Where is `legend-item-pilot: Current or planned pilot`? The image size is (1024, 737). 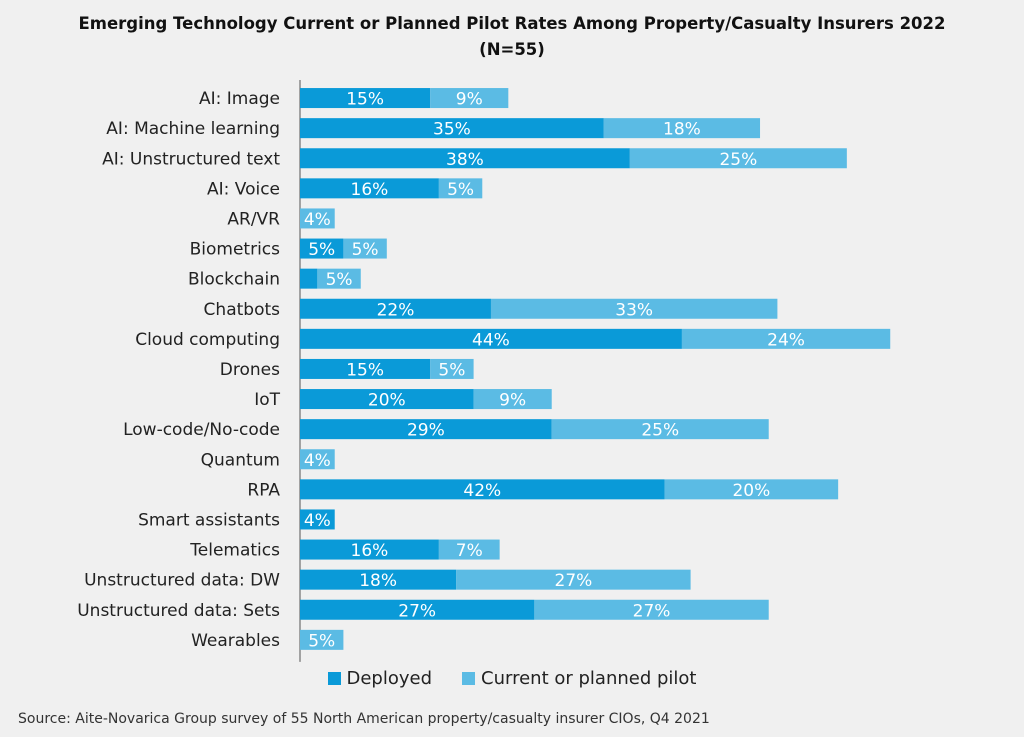
legend-item-pilot: Current or planned pilot is located at coordinates (579, 678).